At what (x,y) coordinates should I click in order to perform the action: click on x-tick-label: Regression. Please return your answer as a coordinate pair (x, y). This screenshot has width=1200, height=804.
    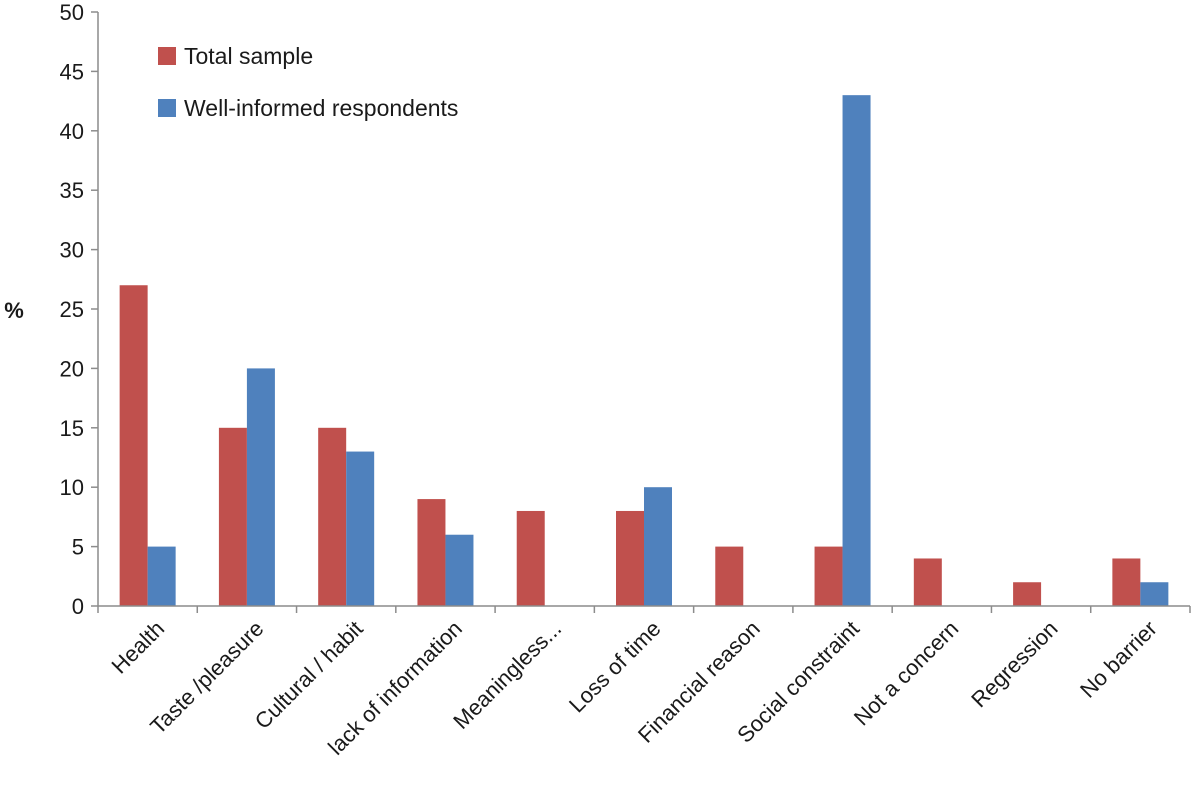
    Looking at the image, I should click on (1014, 664).